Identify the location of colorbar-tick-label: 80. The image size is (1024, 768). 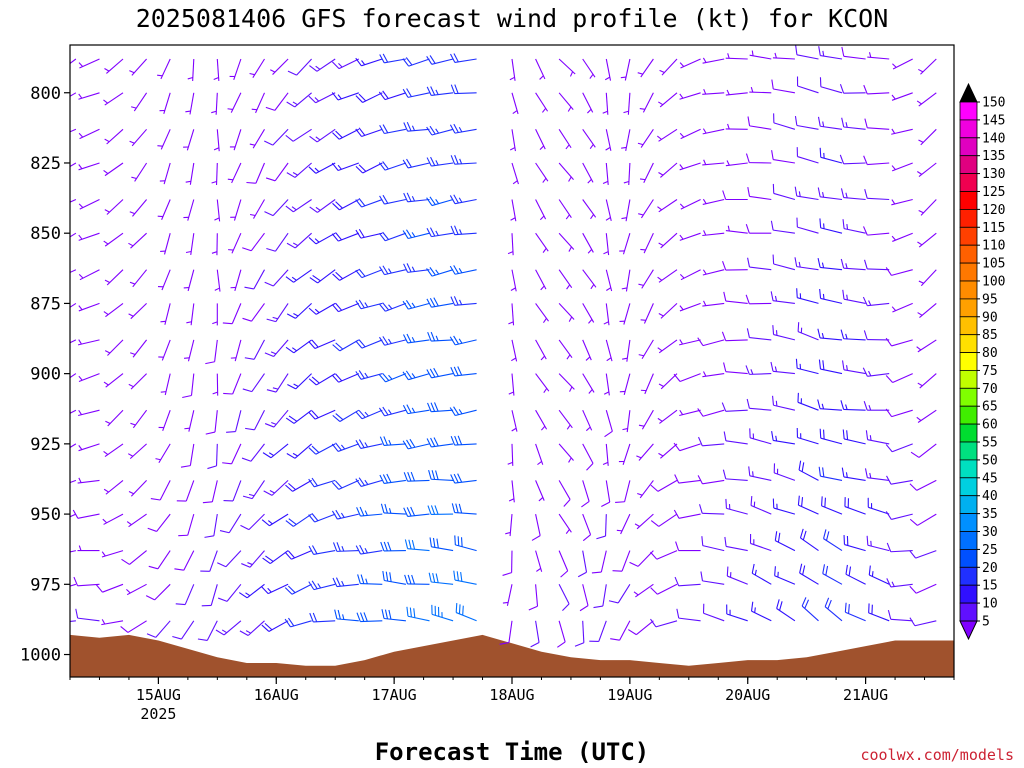
(990, 353).